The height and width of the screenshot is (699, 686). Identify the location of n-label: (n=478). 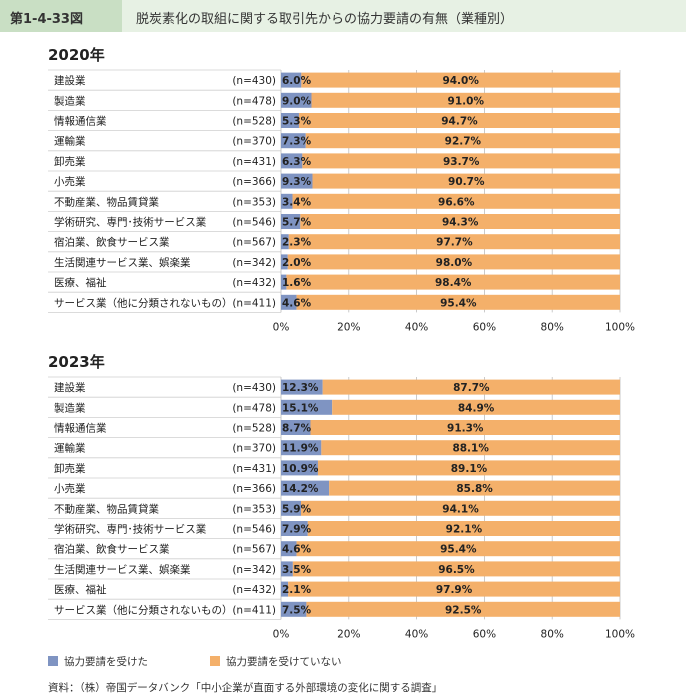
(254, 408).